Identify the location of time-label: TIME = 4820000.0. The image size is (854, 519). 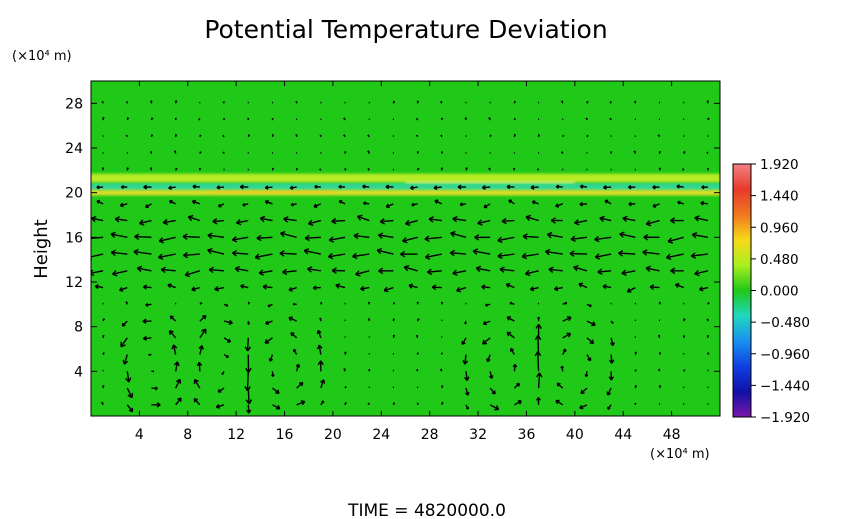
(426, 510).